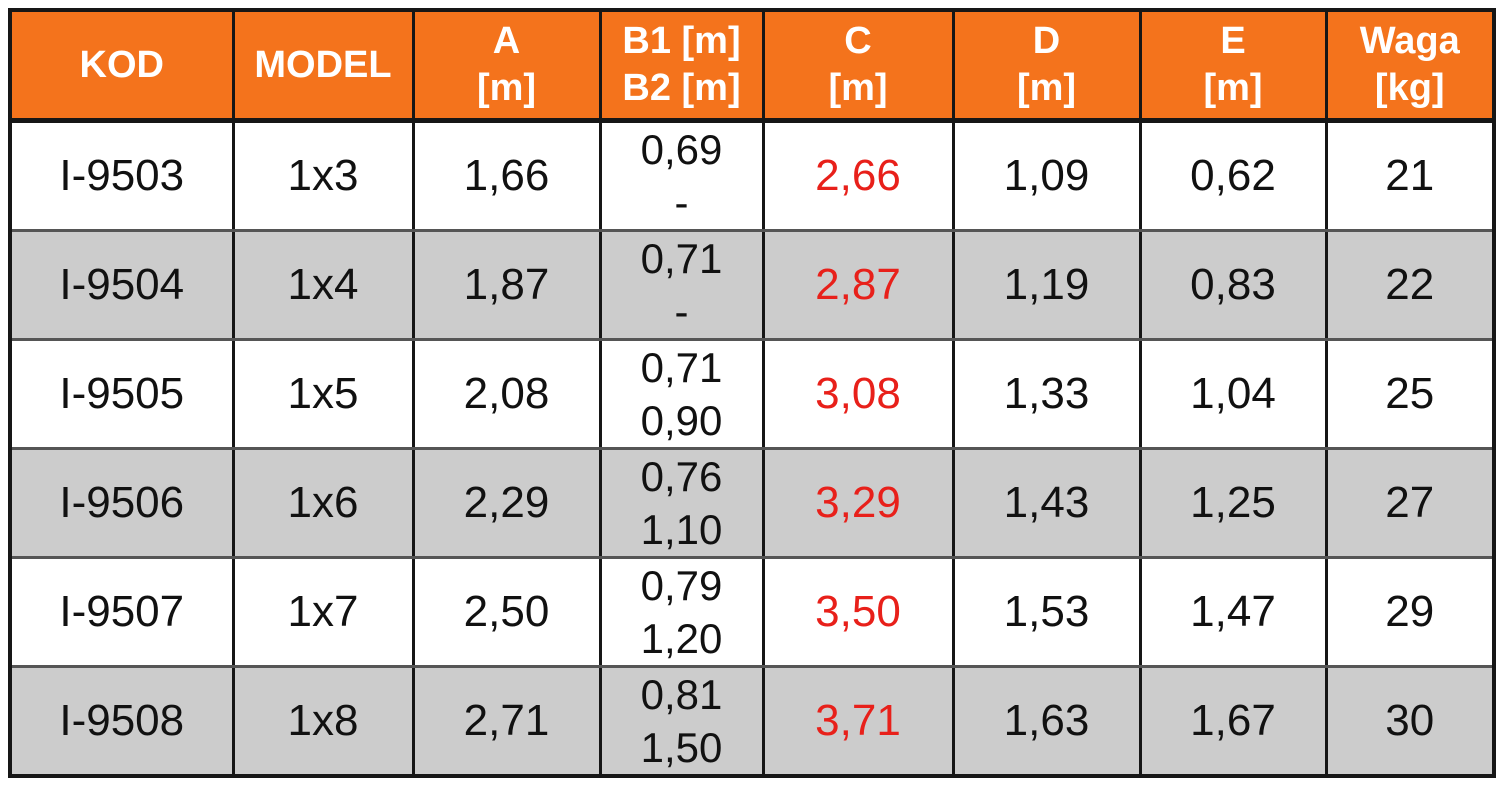 Image resolution: width=1500 pixels, height=808 pixels. I want to click on cell-b1-b2: 0,79 1,20, so click(681, 612).